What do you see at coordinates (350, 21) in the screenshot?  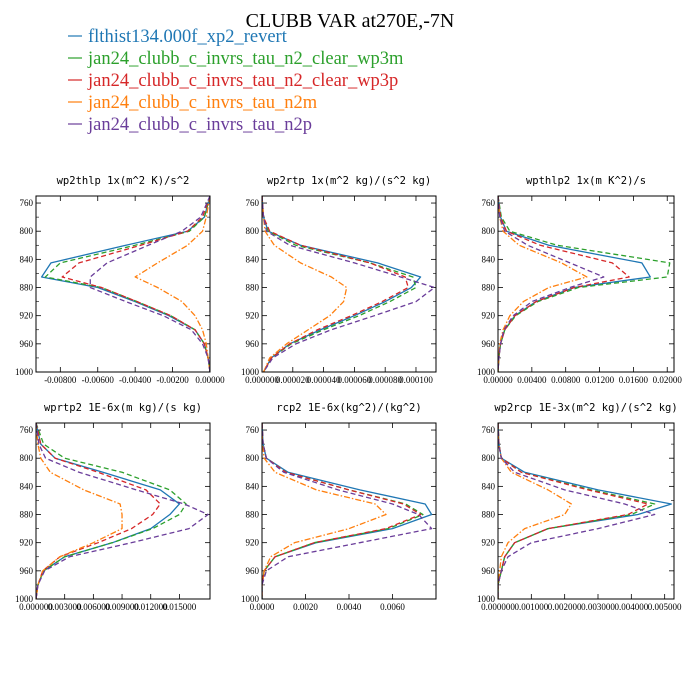 I see `figure-title: CLUBB VAR at270E,-7N` at bounding box center [350, 21].